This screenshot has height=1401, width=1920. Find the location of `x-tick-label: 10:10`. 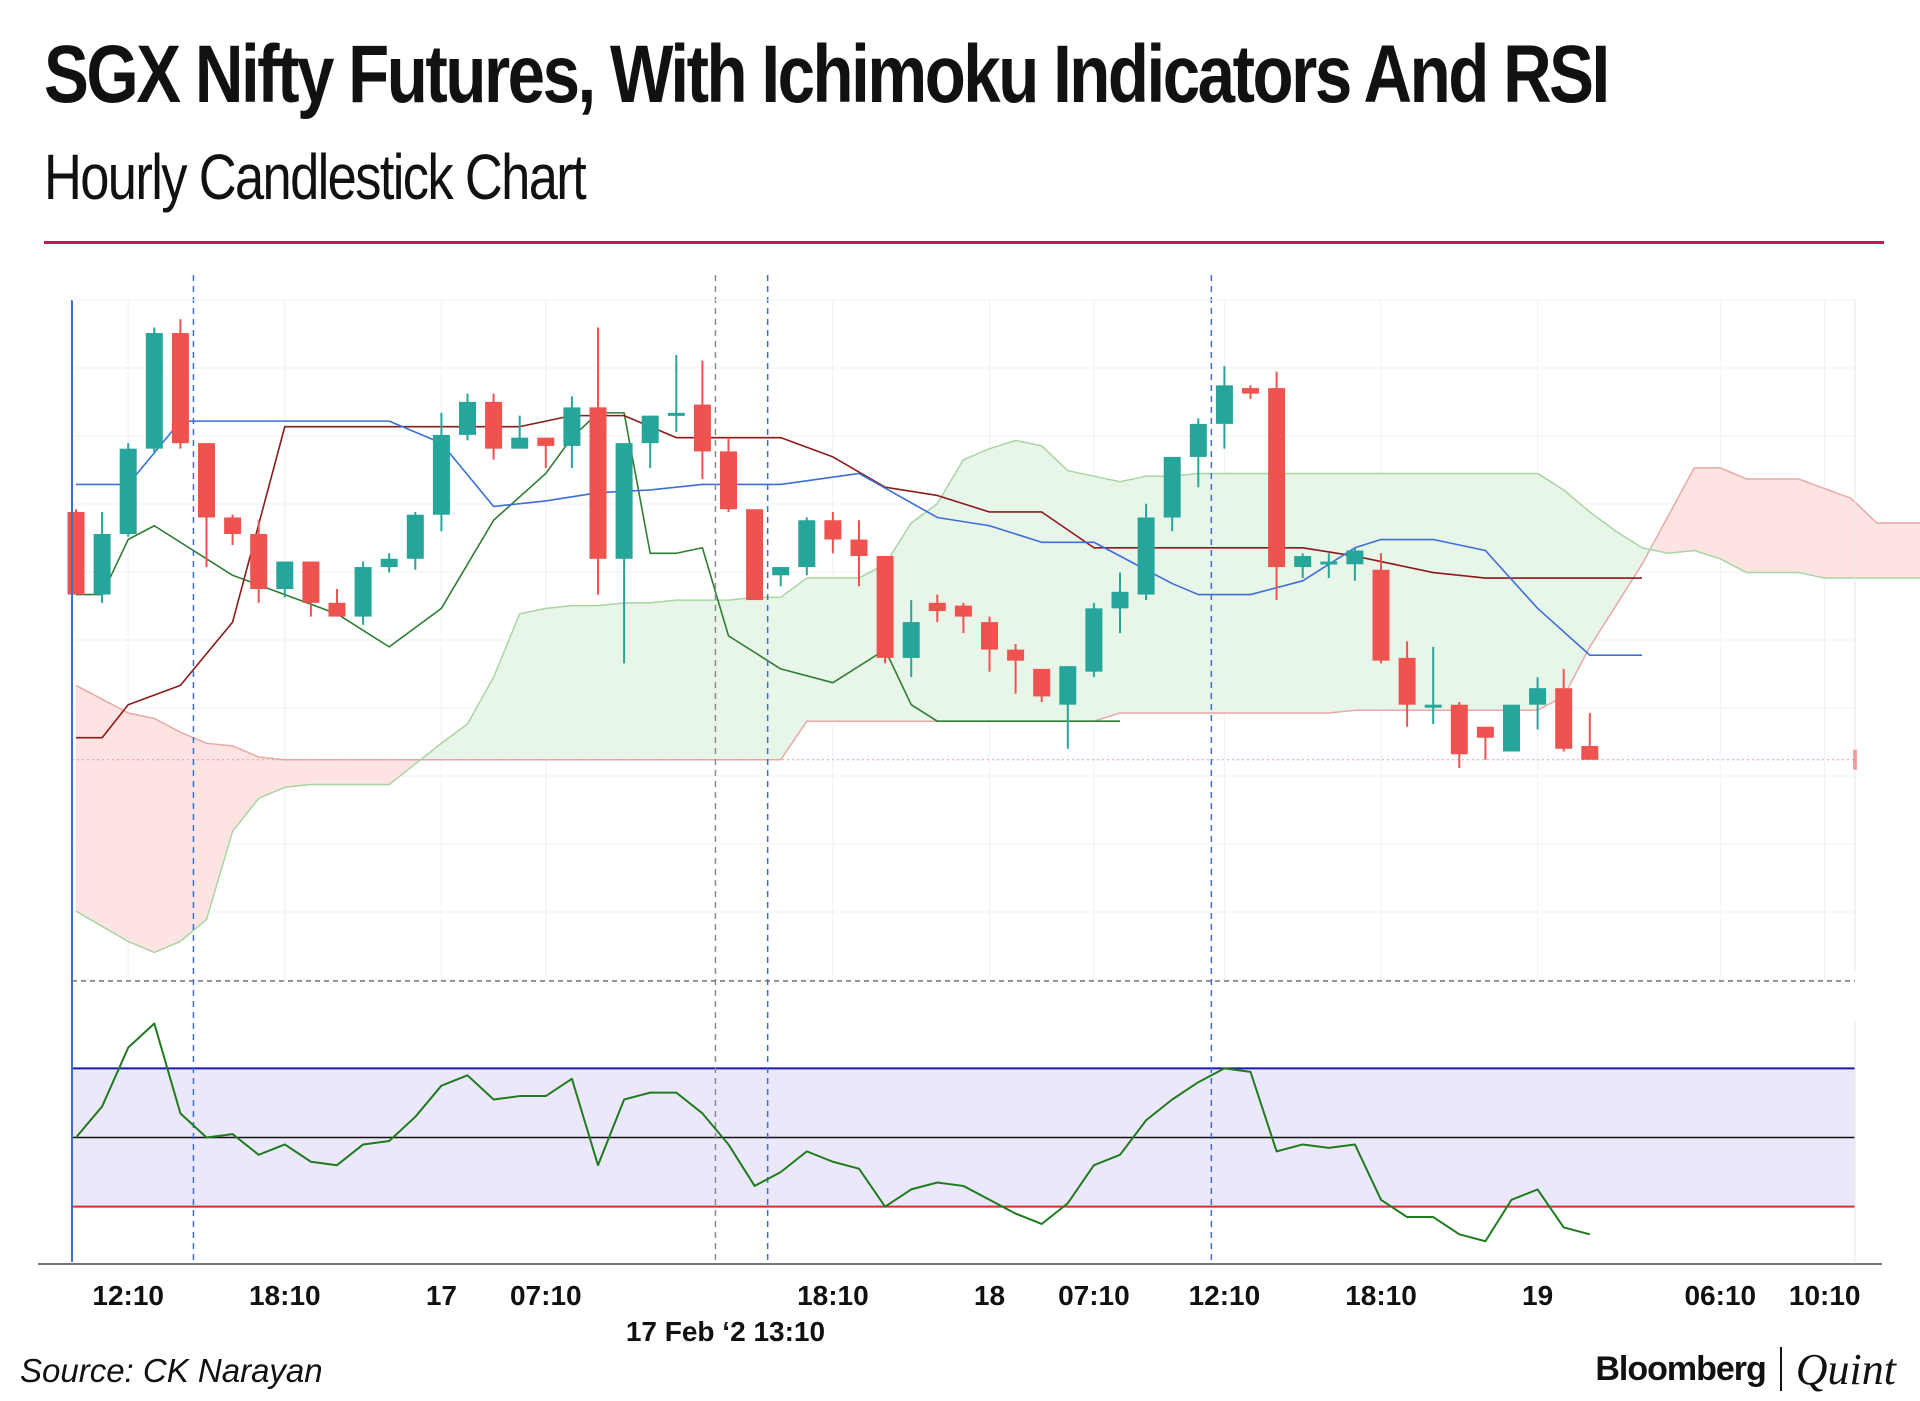

x-tick-label: 10:10 is located at coordinates (1825, 1295).